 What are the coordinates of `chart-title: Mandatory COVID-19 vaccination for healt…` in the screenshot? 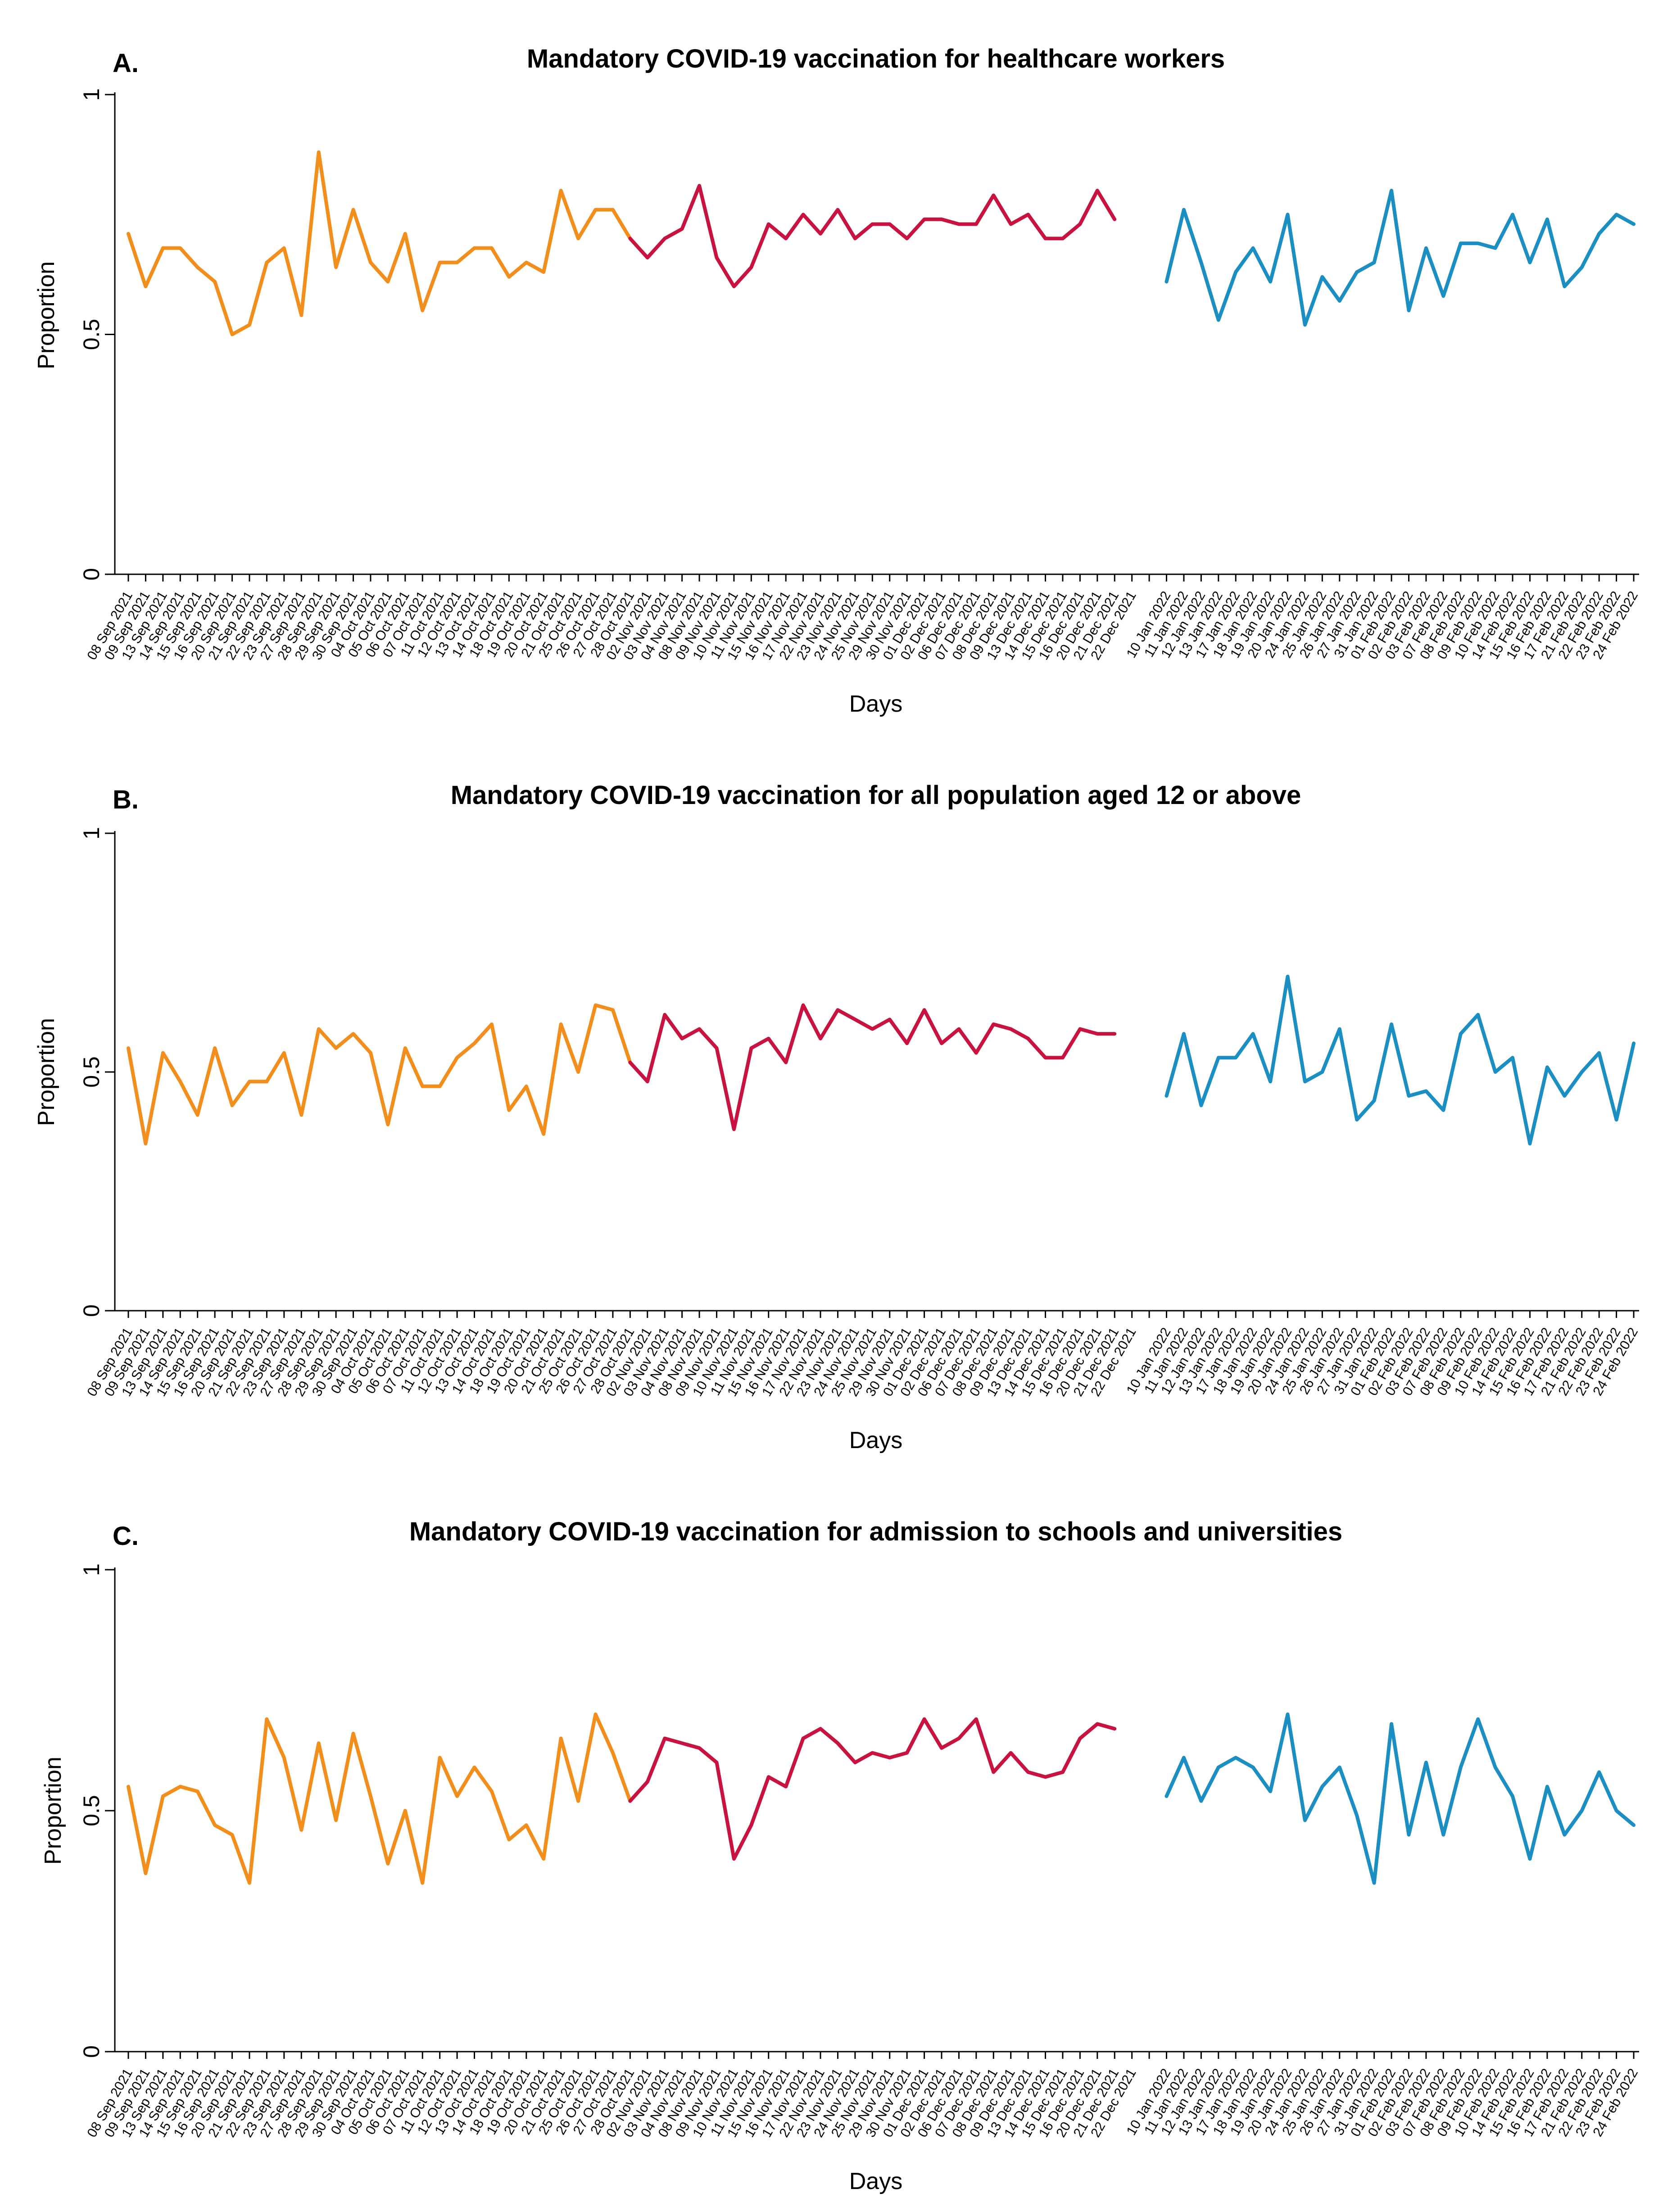 It's located at (876, 58).